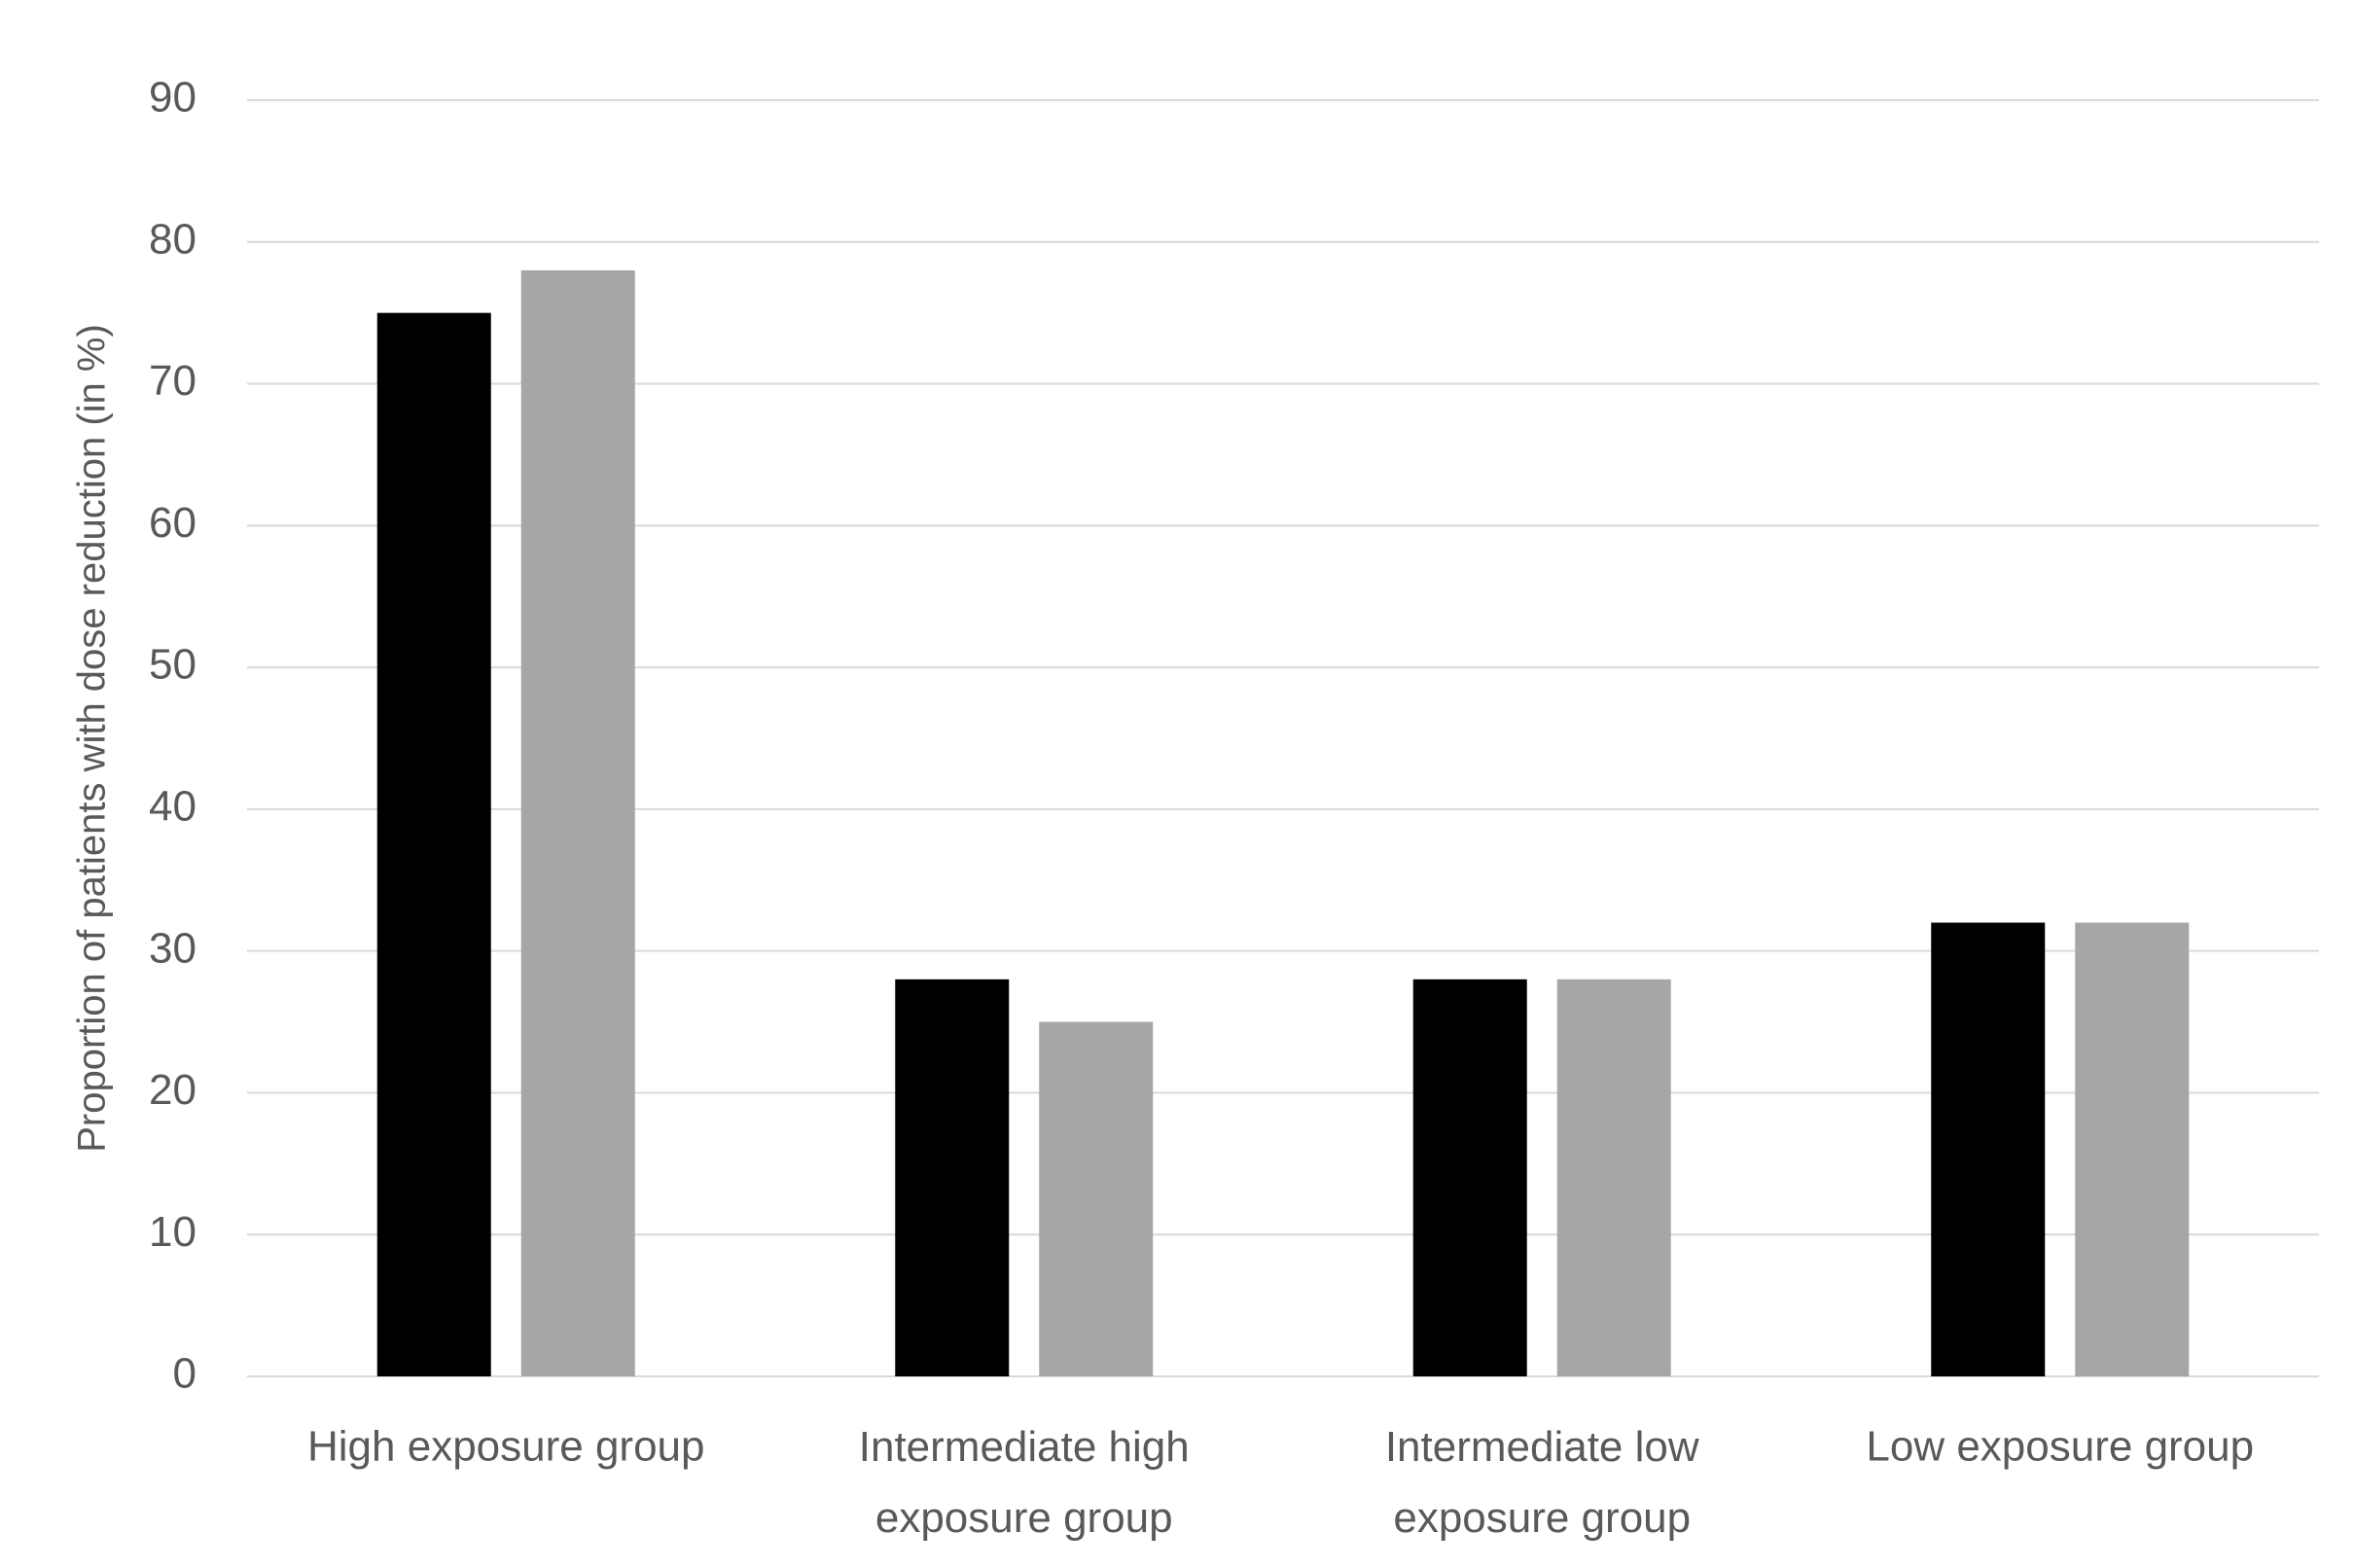  Describe the element at coordinates (172, 665) in the screenshot. I see `y-tick-label: 50` at that location.